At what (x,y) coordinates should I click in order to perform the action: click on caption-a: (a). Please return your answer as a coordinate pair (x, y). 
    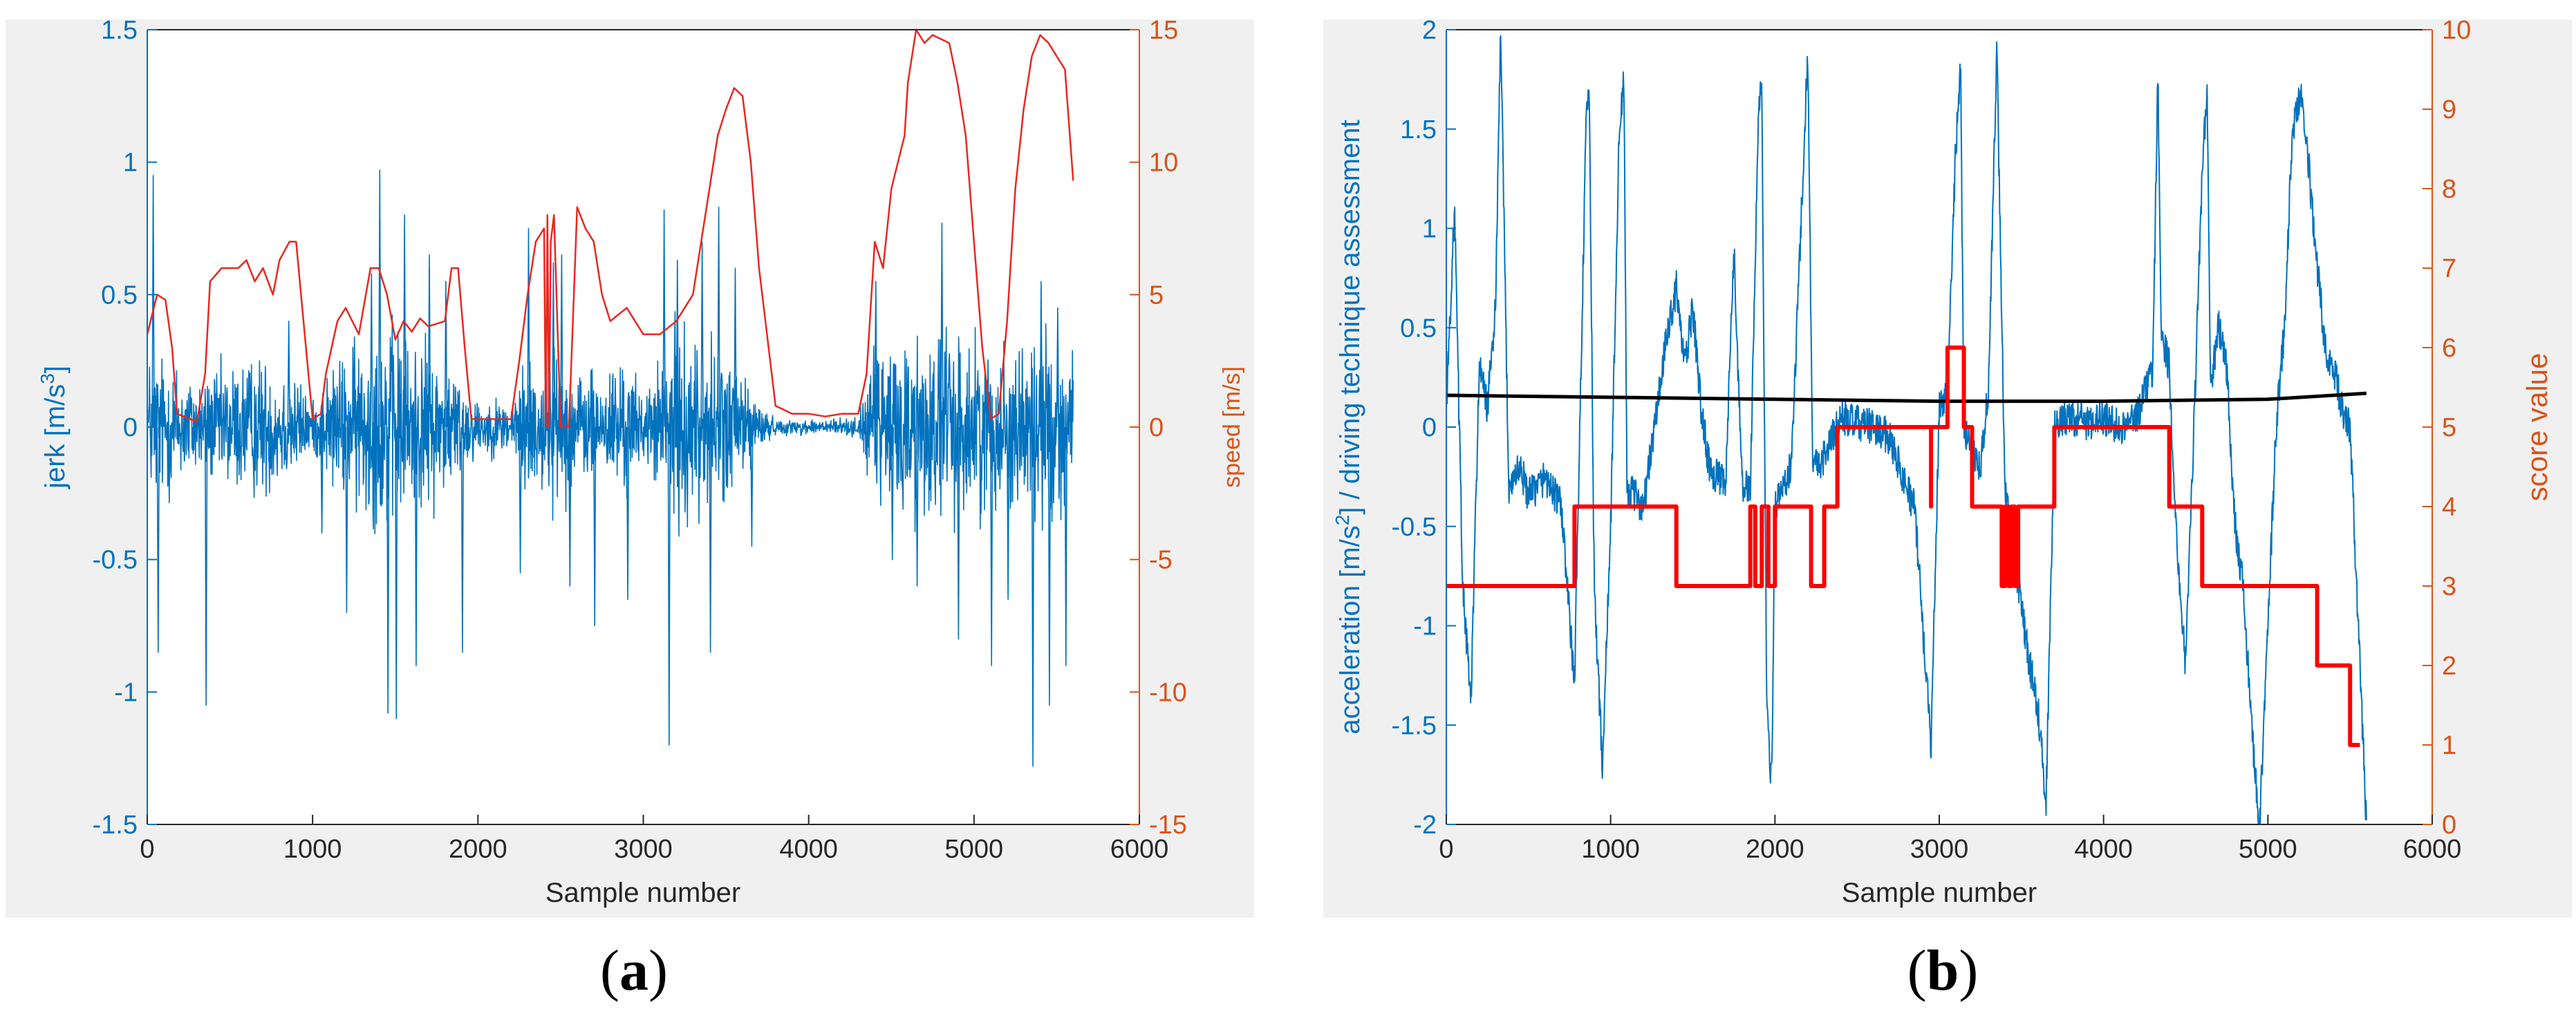
    Looking at the image, I should click on (634, 970).